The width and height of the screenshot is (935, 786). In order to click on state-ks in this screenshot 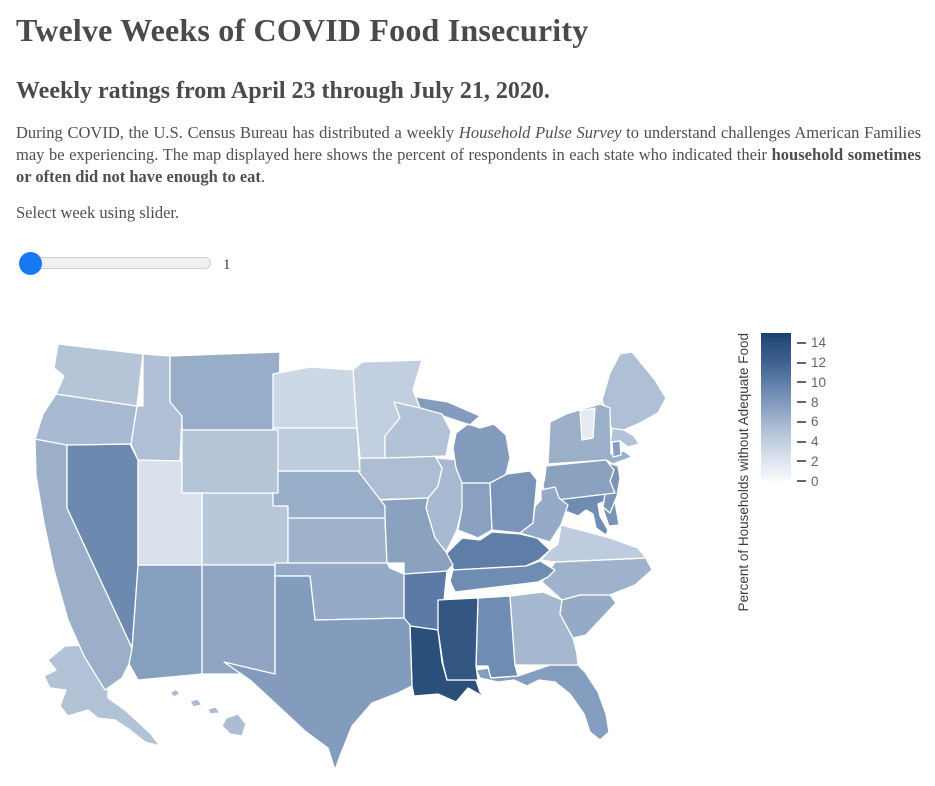, I will do `click(337, 540)`.